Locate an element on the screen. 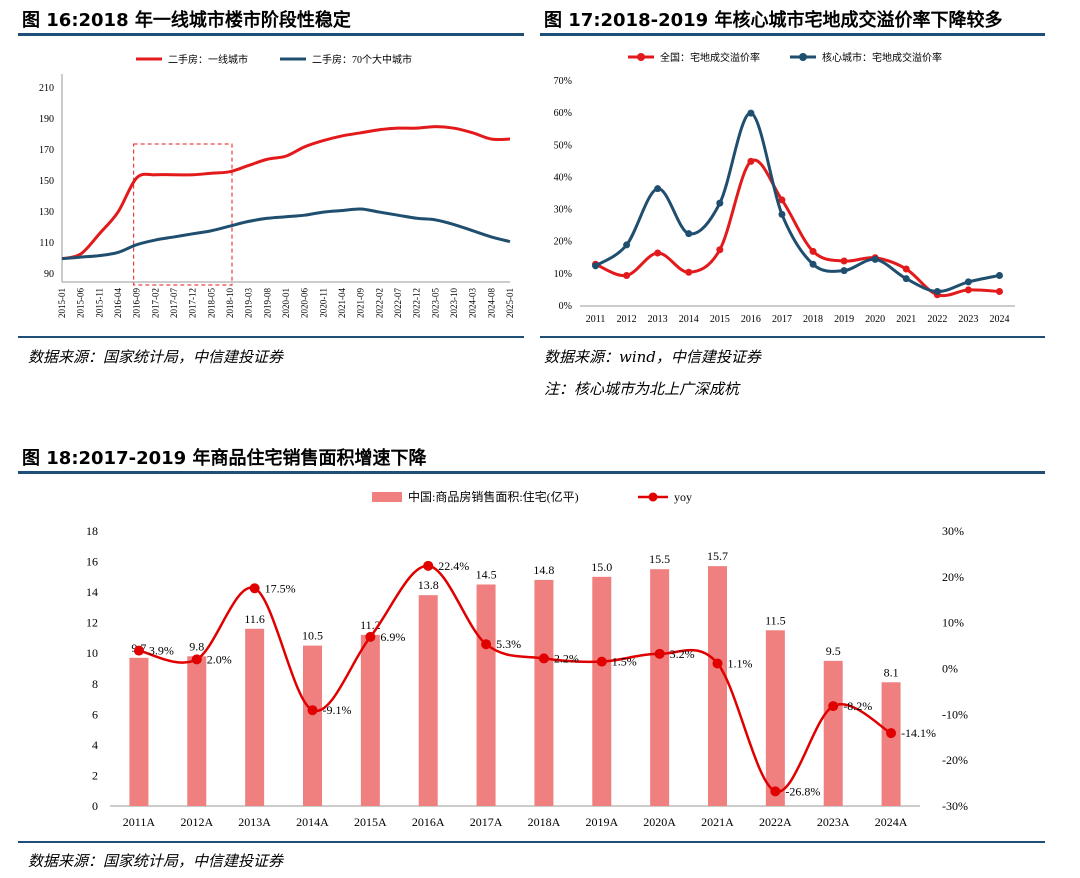 Image resolution: width=1080 pixels, height=878 pixels. x-tick-label: 2012A is located at coordinates (196, 822).